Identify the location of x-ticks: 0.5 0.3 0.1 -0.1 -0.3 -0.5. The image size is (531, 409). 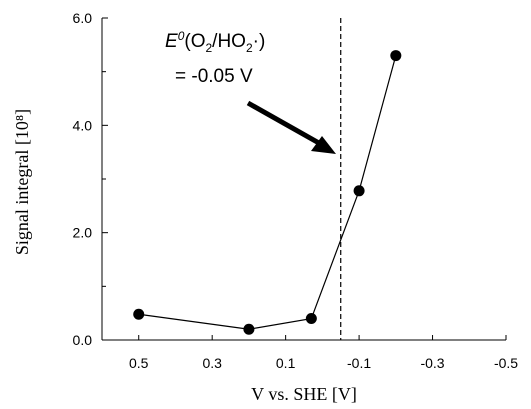
(323, 353).